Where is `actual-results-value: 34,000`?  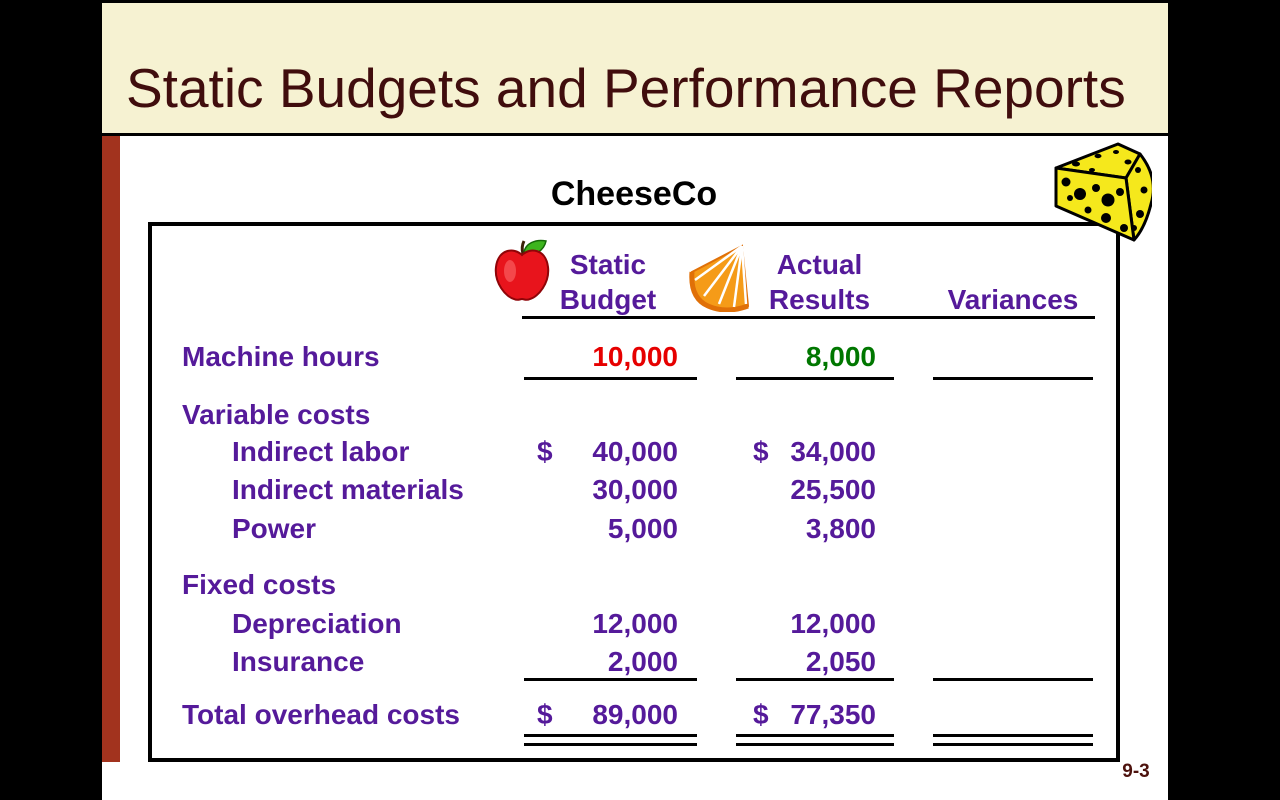
actual-results-value: 34,000 is located at coordinates (833, 451).